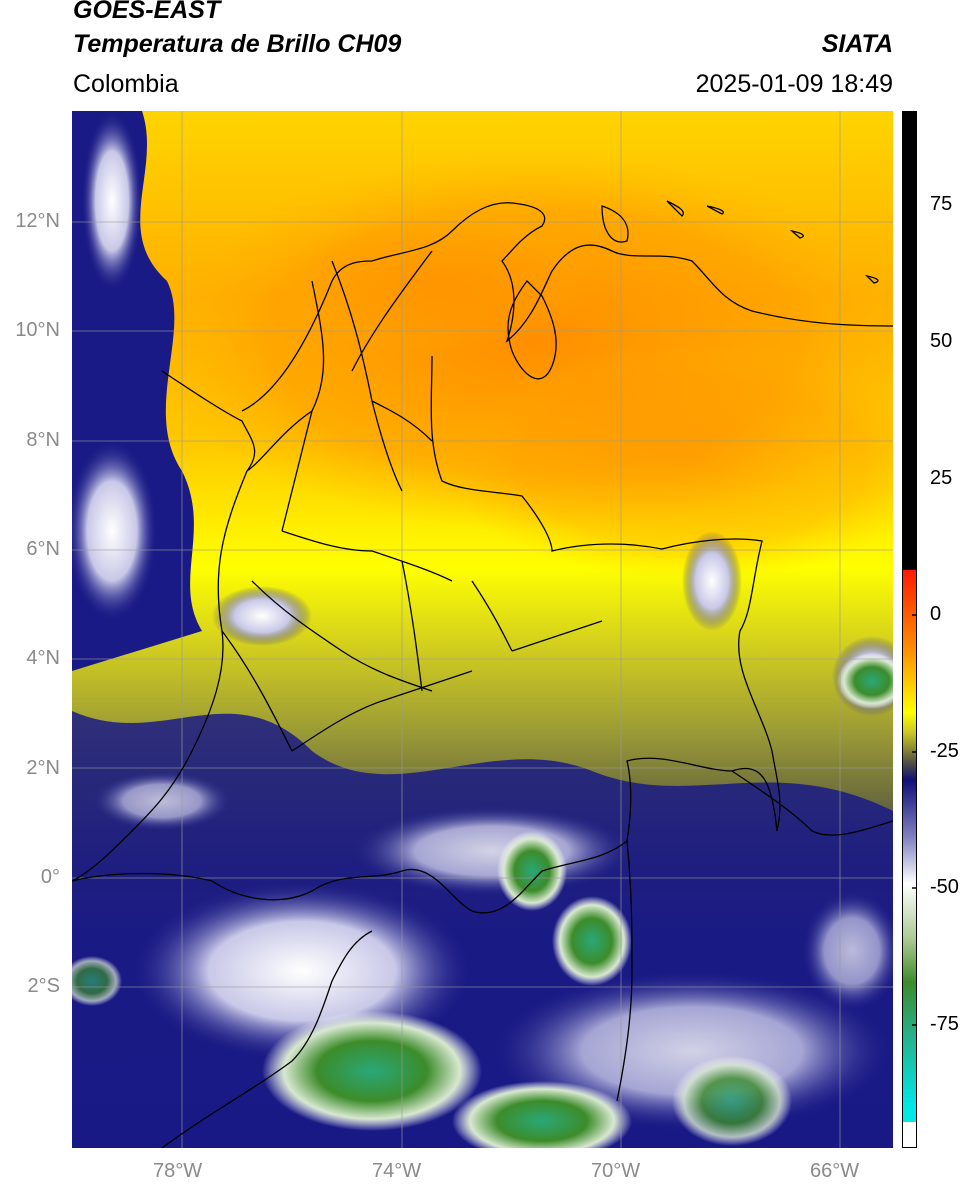  Describe the element at coordinates (43, 986) in the screenshot. I see `latitude-label: 2°S` at that location.